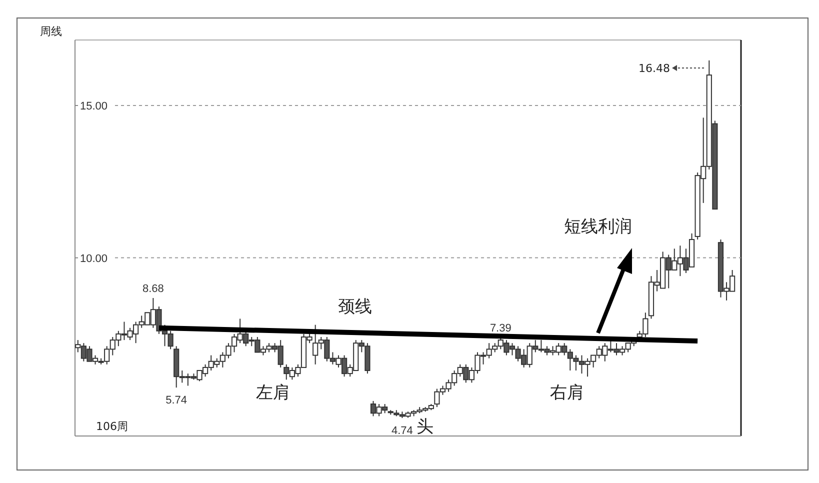 Image resolution: width=819 pixels, height=483 pixels. Describe the element at coordinates (654, 68) in the screenshot. I see `annotation: 16.48` at that location.